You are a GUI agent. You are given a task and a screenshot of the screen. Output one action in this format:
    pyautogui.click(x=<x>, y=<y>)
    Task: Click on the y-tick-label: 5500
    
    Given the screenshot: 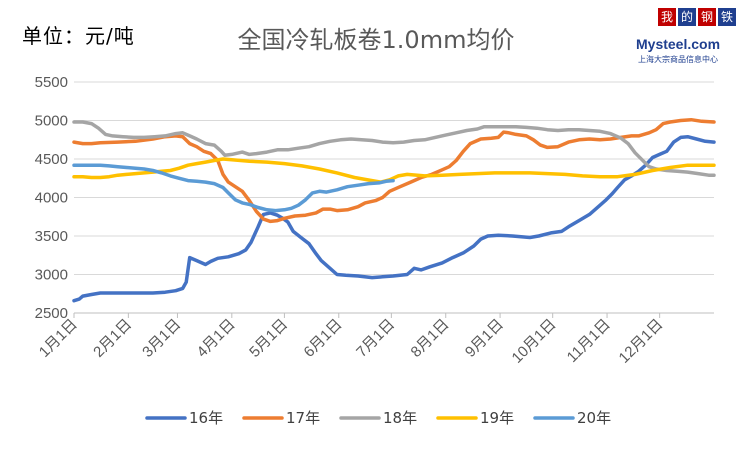 What is the action you would take?
    pyautogui.click(x=51, y=82)
    